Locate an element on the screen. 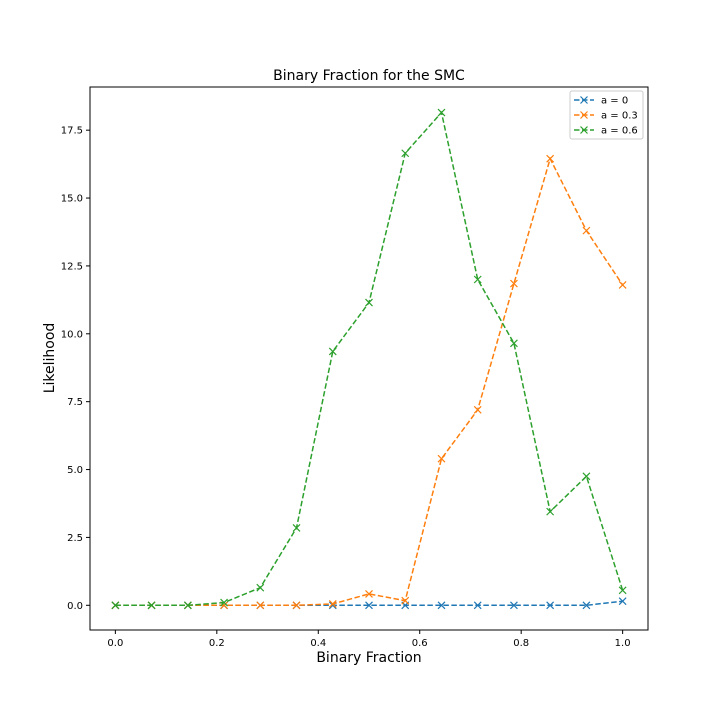 The width and height of the screenshot is (720, 720). legend-box is located at coordinates (606, 115).